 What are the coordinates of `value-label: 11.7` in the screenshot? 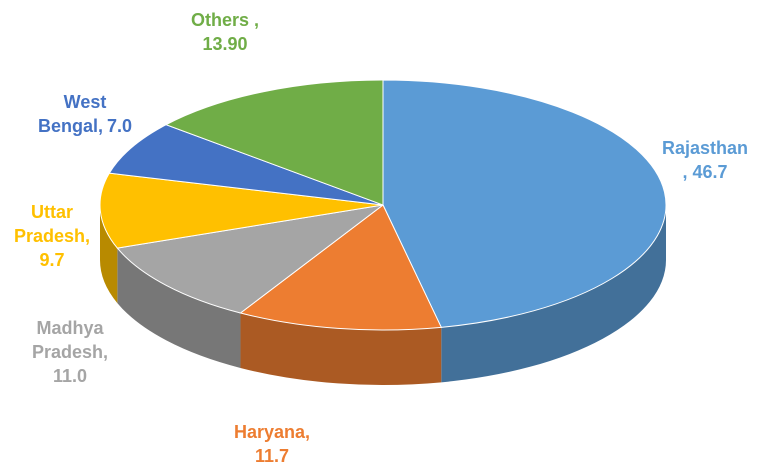 It's located at (272, 456).